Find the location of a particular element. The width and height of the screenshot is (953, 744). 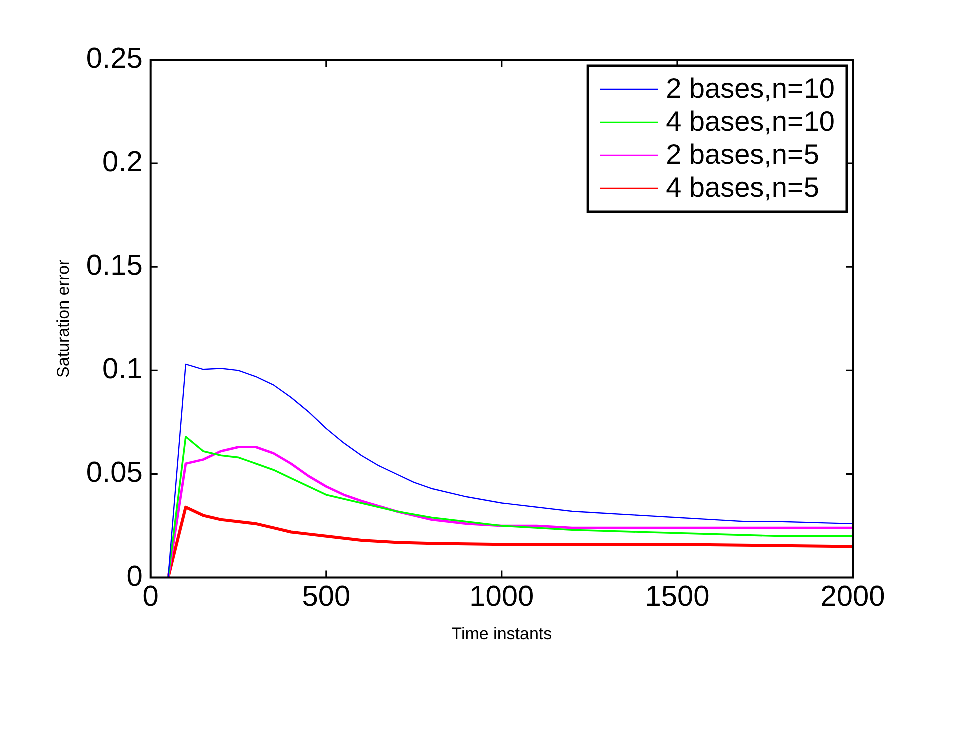

x-tick-label: 1500 is located at coordinates (677, 597).